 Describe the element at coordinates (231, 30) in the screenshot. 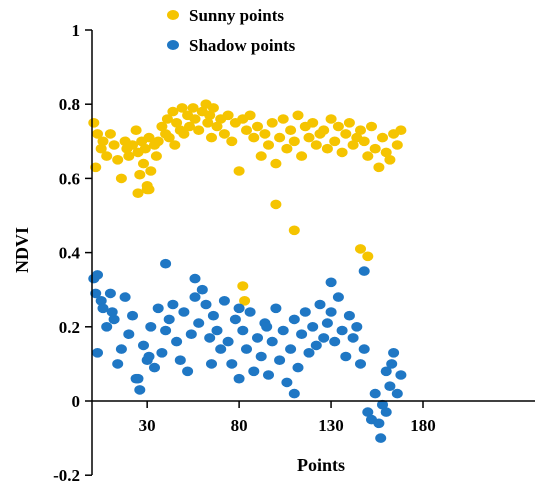

I see `legend: Sunny points Shadow points` at that location.